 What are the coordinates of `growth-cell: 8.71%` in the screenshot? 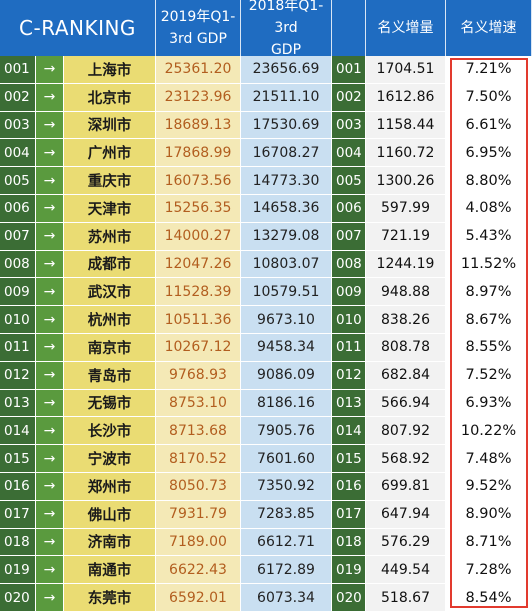 It's located at (489, 542).